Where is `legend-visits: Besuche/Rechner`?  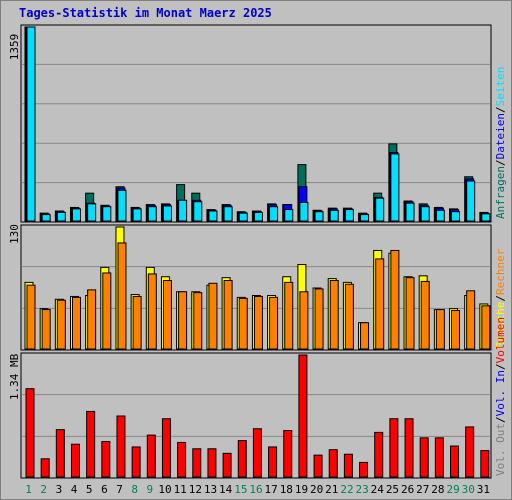 legend-visits: Besuche/Rechner is located at coordinates (500, 298).